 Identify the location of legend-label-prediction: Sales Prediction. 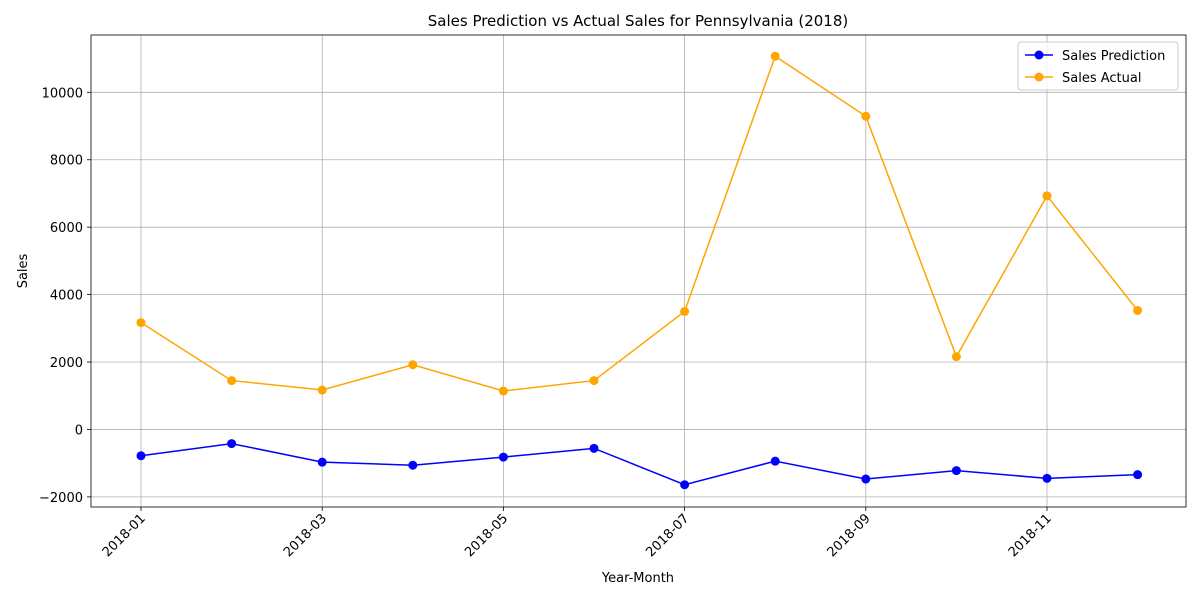
(1113, 56).